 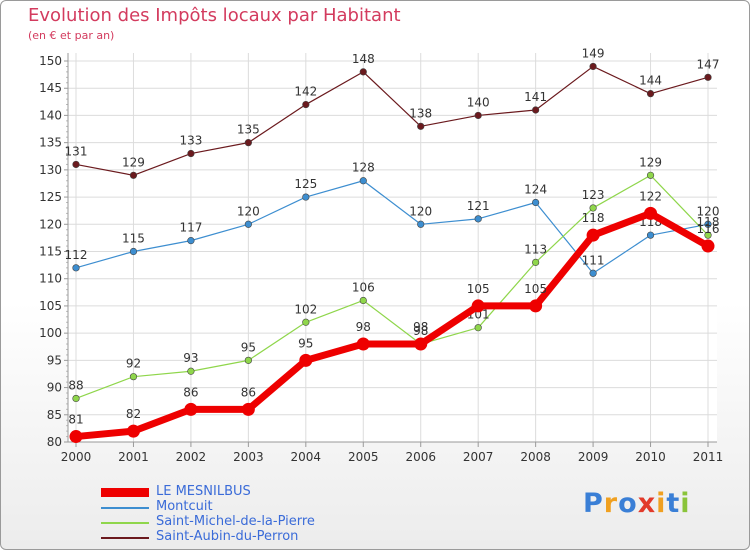 I want to click on data-label-saint-aubin-du-perron: 133, so click(x=190, y=141).